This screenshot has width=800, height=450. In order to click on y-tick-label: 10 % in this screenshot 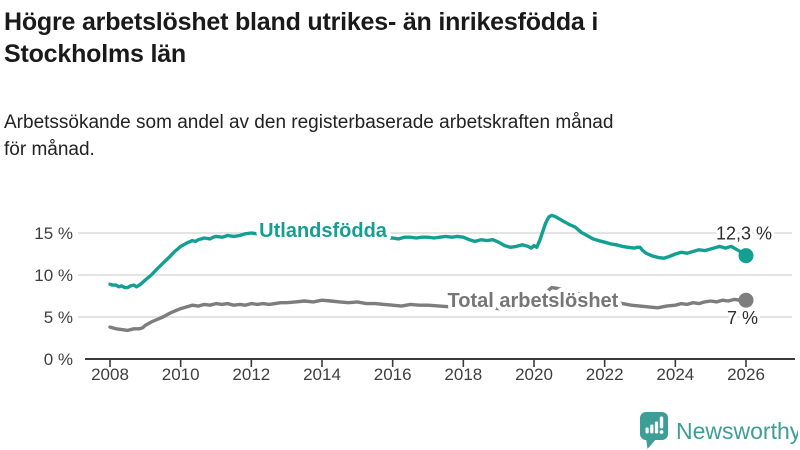, I will do `click(53, 275)`.